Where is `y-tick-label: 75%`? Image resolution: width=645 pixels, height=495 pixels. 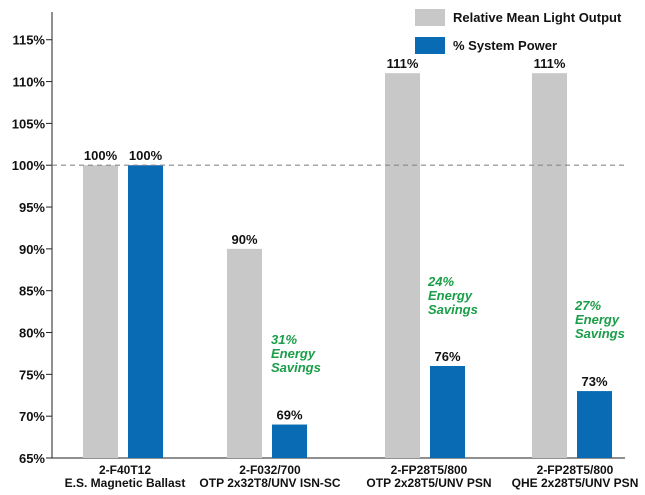 y-tick-label: 75% is located at coordinates (32, 374).